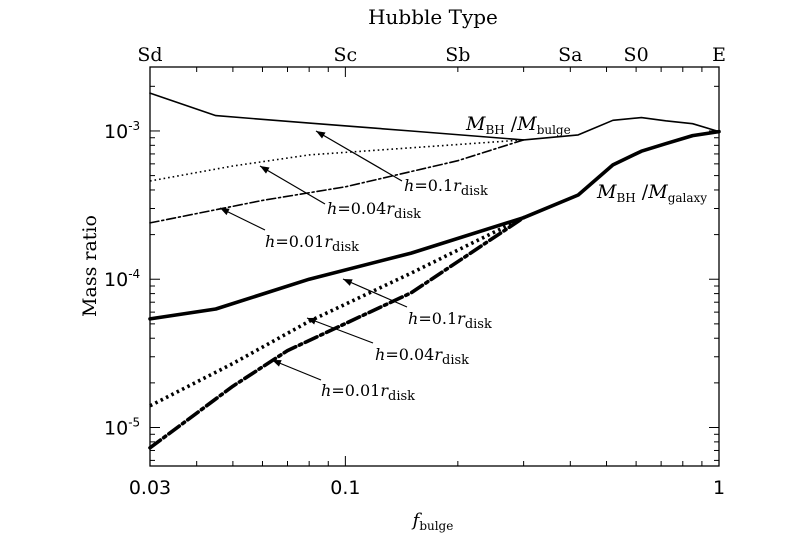 The width and height of the screenshot is (800, 533). I want to click on annotation-label-h-galaxy: h=0.04rdisk, so click(422, 356).